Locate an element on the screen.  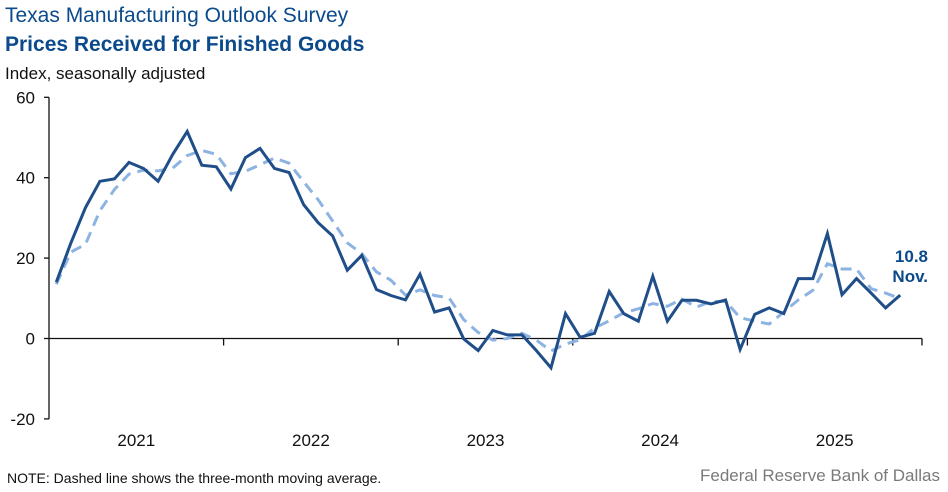
x-tick-label: 2025 is located at coordinates (835, 440).